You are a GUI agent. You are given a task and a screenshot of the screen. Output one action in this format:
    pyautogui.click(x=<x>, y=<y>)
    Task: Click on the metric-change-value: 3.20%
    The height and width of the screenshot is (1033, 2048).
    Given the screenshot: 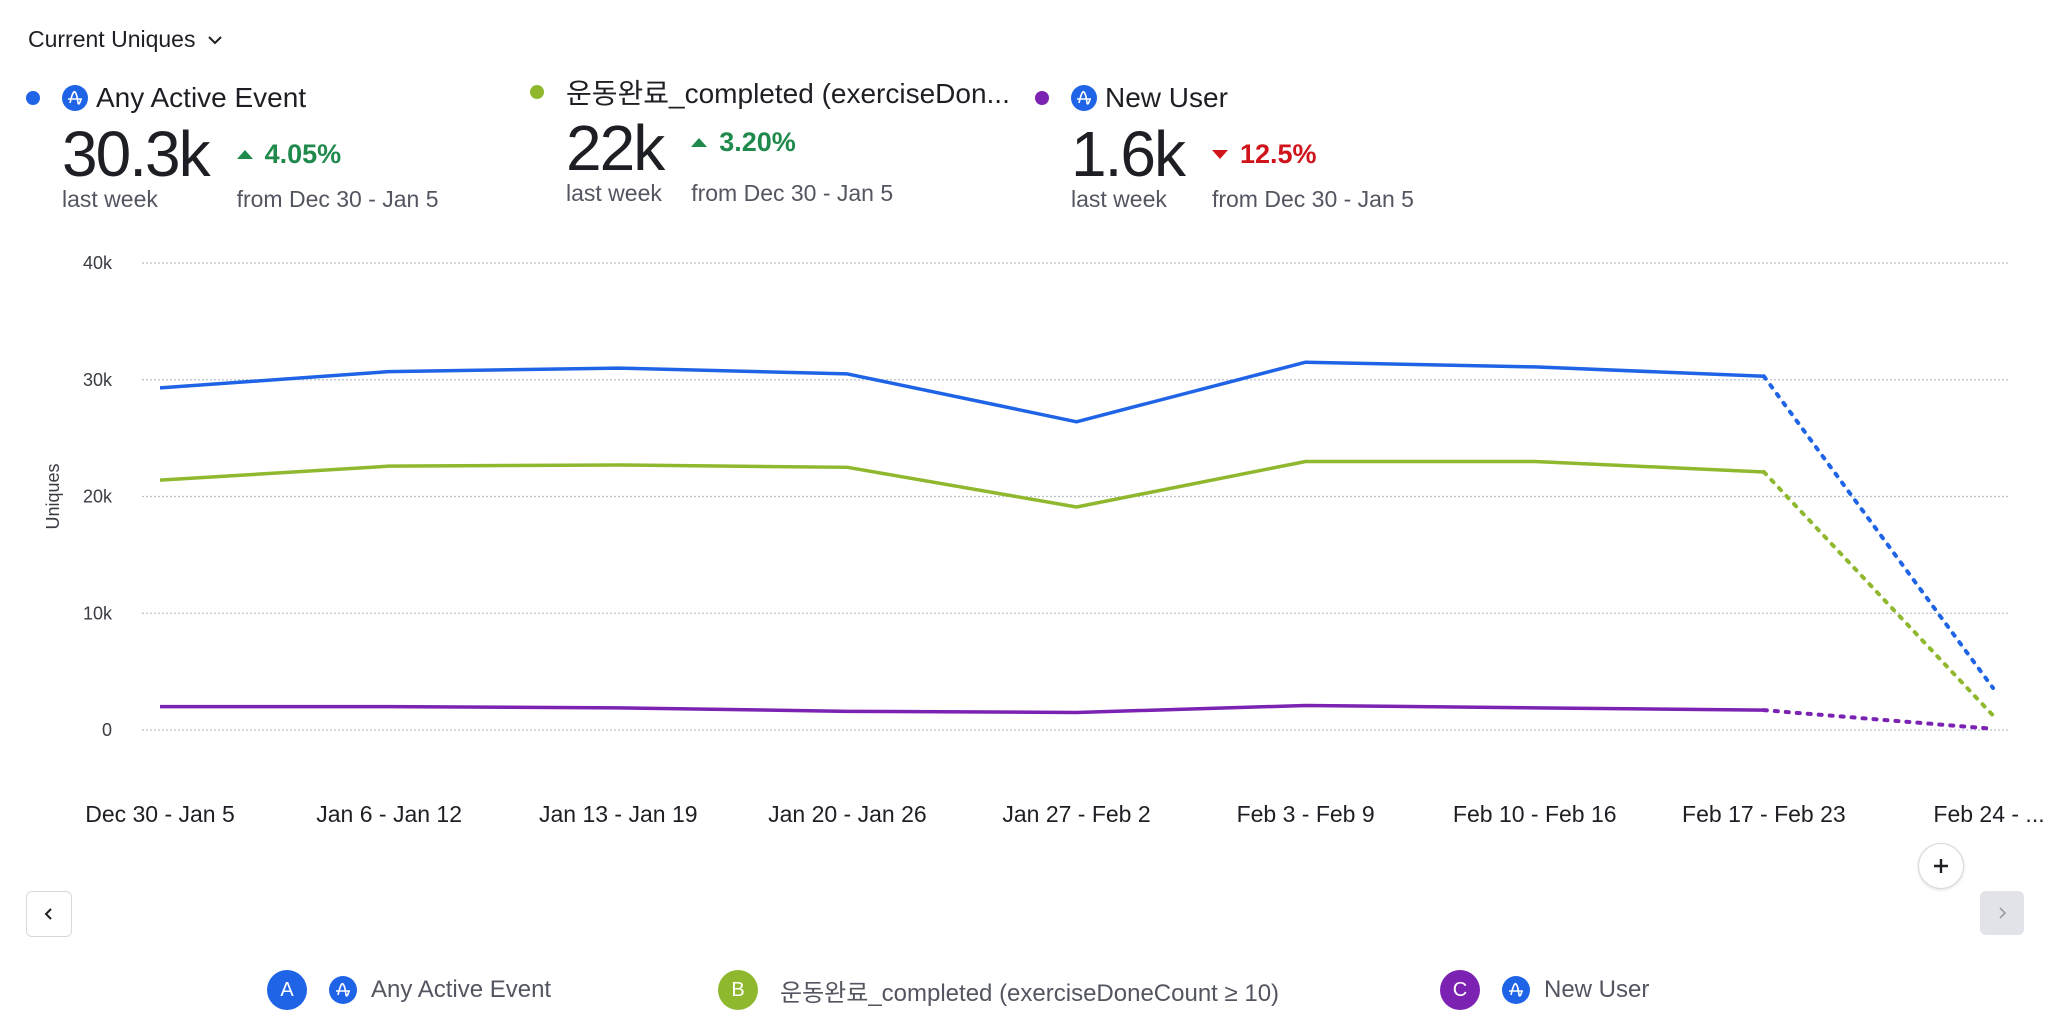 What is the action you would take?
    pyautogui.click(x=757, y=142)
    